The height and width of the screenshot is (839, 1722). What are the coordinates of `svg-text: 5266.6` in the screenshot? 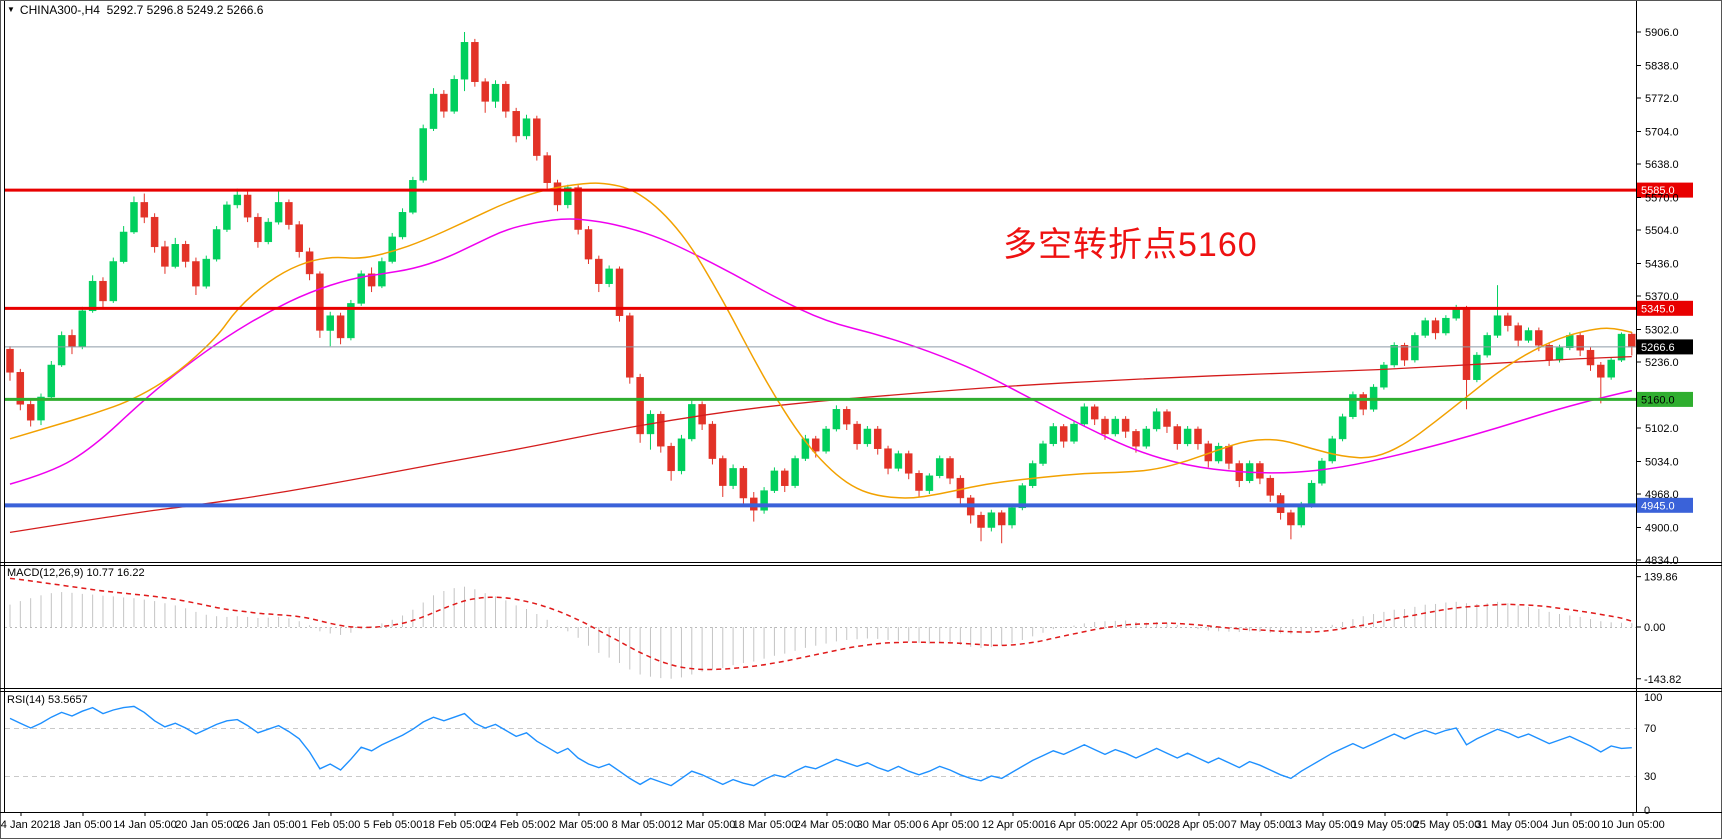 It's located at (1658, 348).